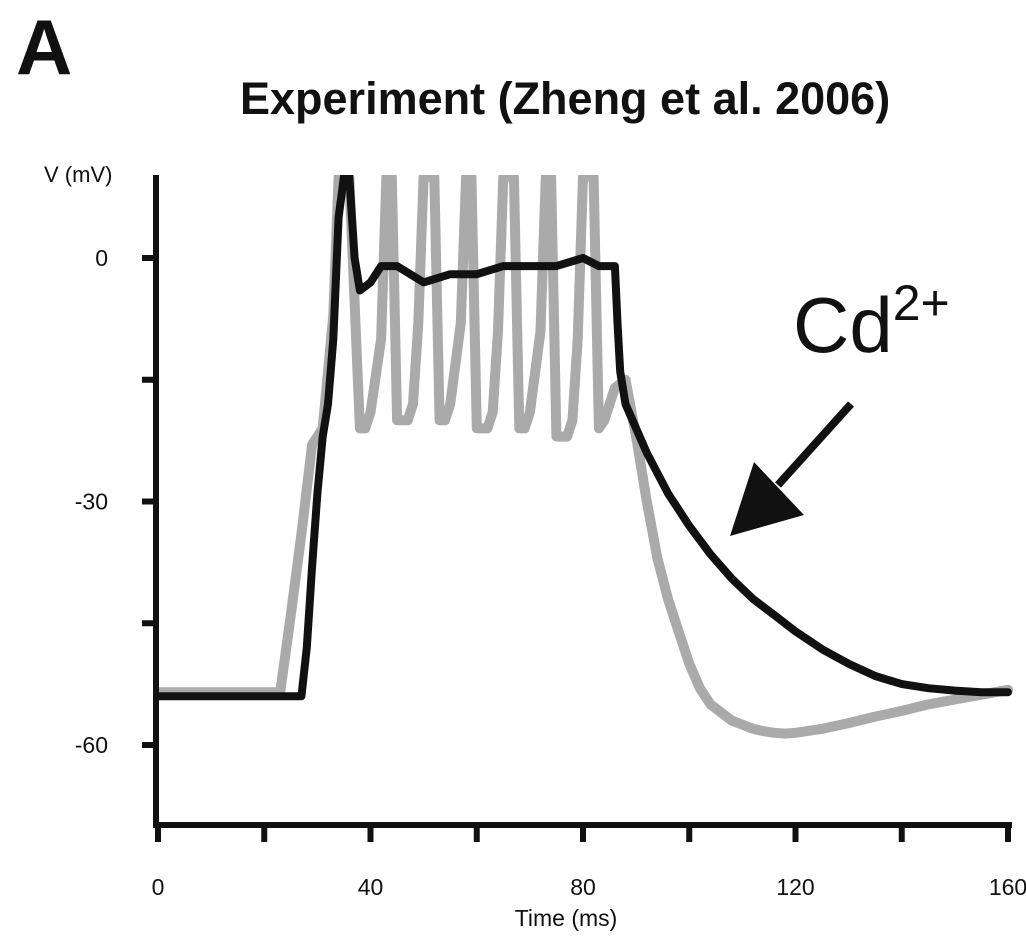  Describe the element at coordinates (158, 887) in the screenshot. I see `x-tick-label: 0` at that location.